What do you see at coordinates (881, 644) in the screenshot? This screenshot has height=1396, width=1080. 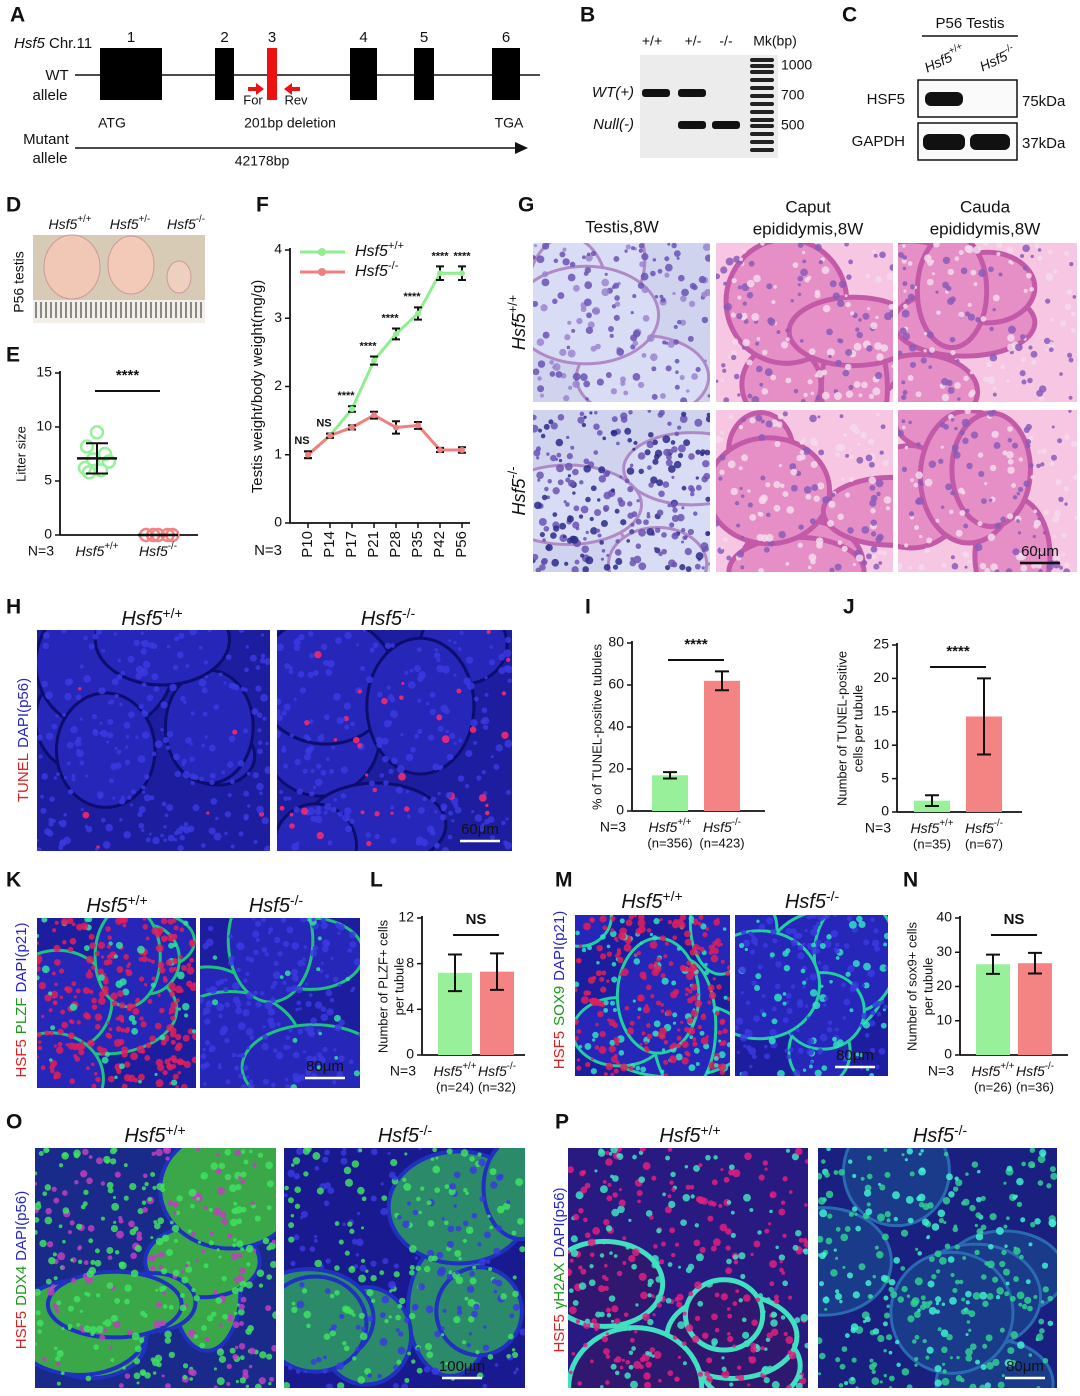 I see `y-tick-label: 25` at bounding box center [881, 644].